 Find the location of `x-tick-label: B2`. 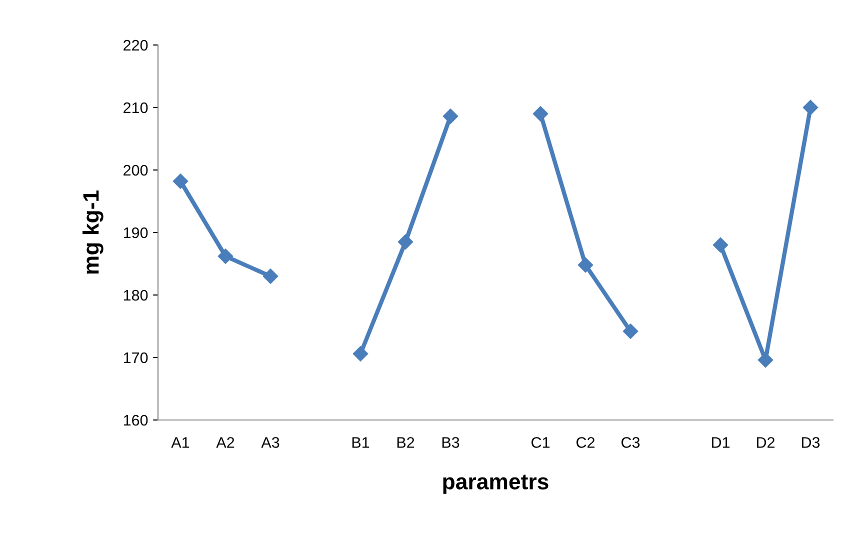

x-tick-label: B2 is located at coordinates (405, 442).